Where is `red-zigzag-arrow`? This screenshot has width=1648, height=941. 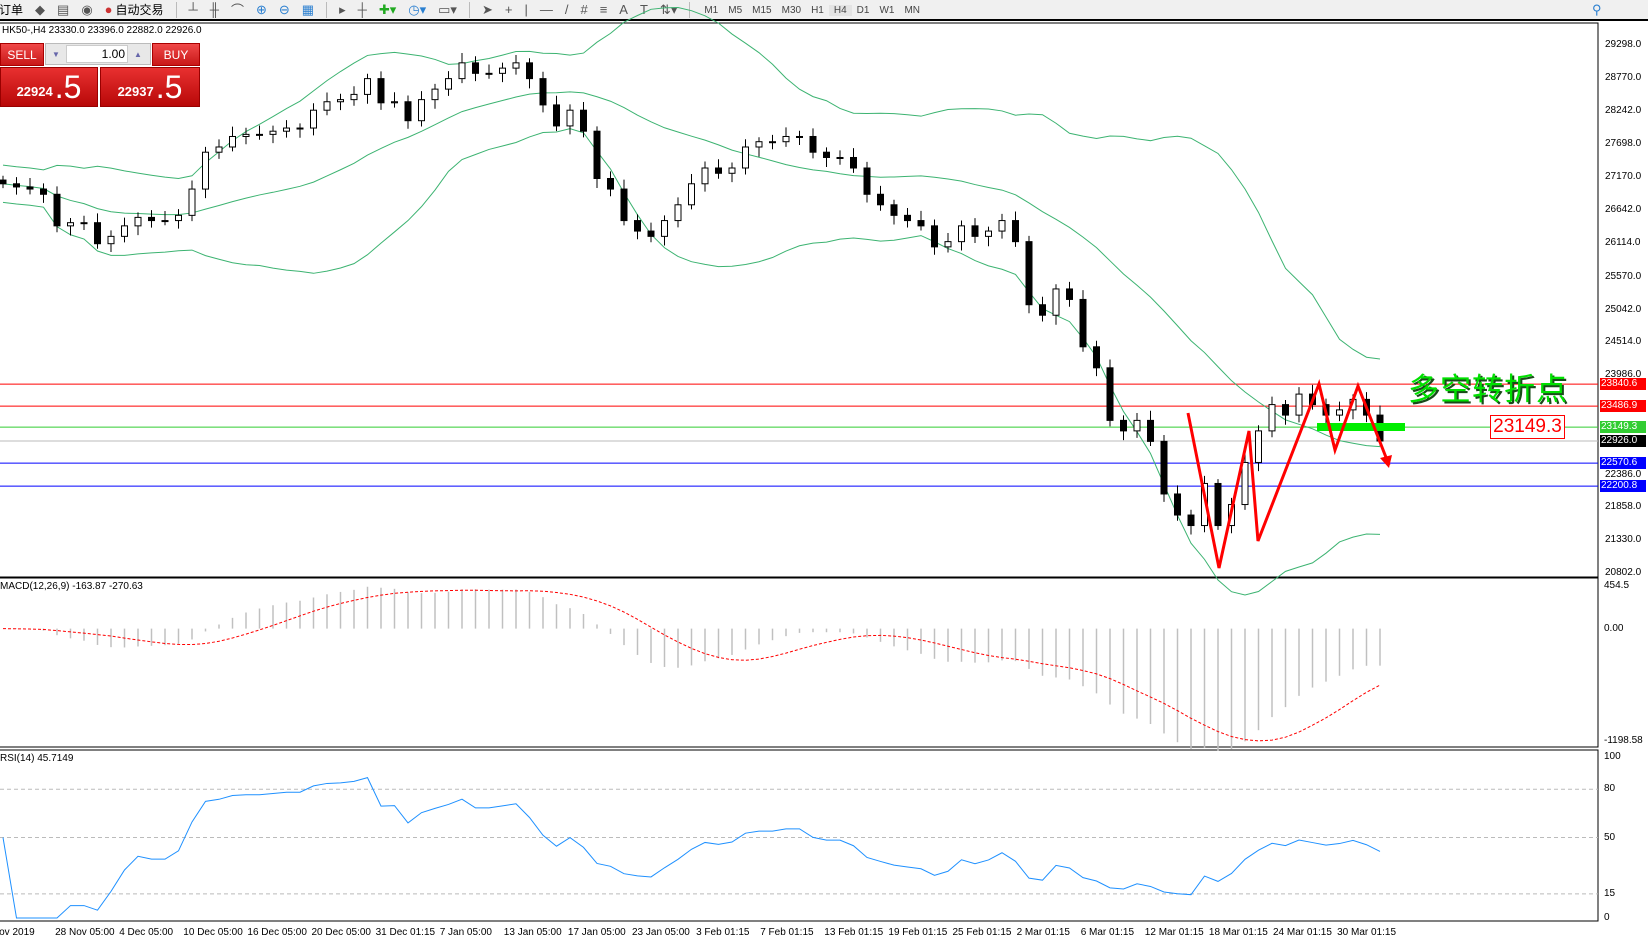 red-zigzag-arrow is located at coordinates (1288, 474).